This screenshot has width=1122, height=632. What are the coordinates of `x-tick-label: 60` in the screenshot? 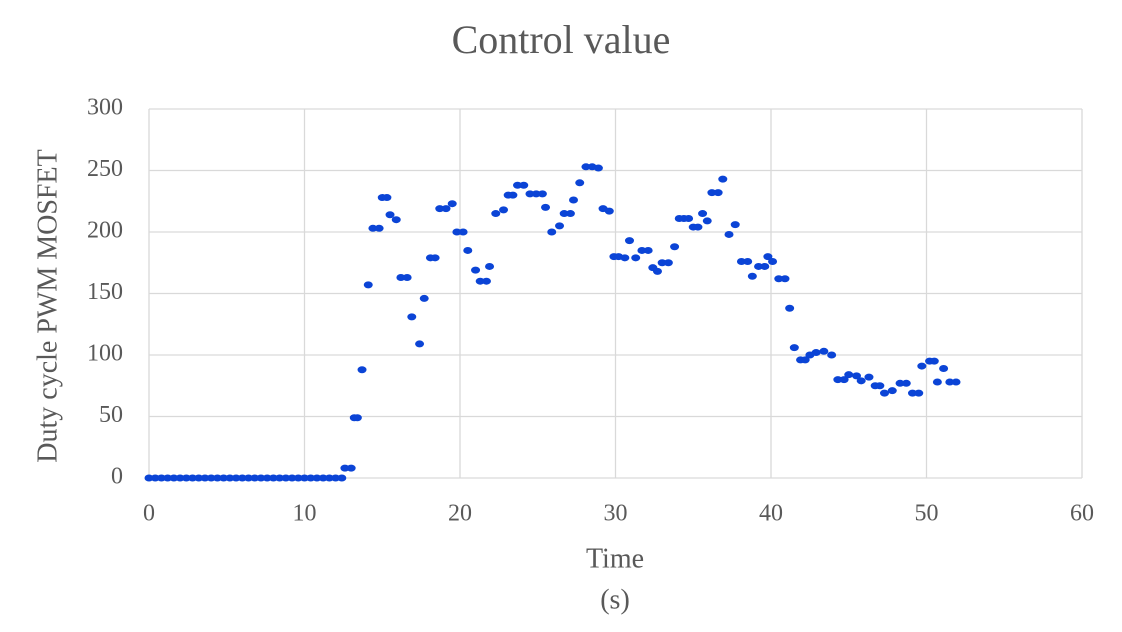 It's located at (1082, 514).